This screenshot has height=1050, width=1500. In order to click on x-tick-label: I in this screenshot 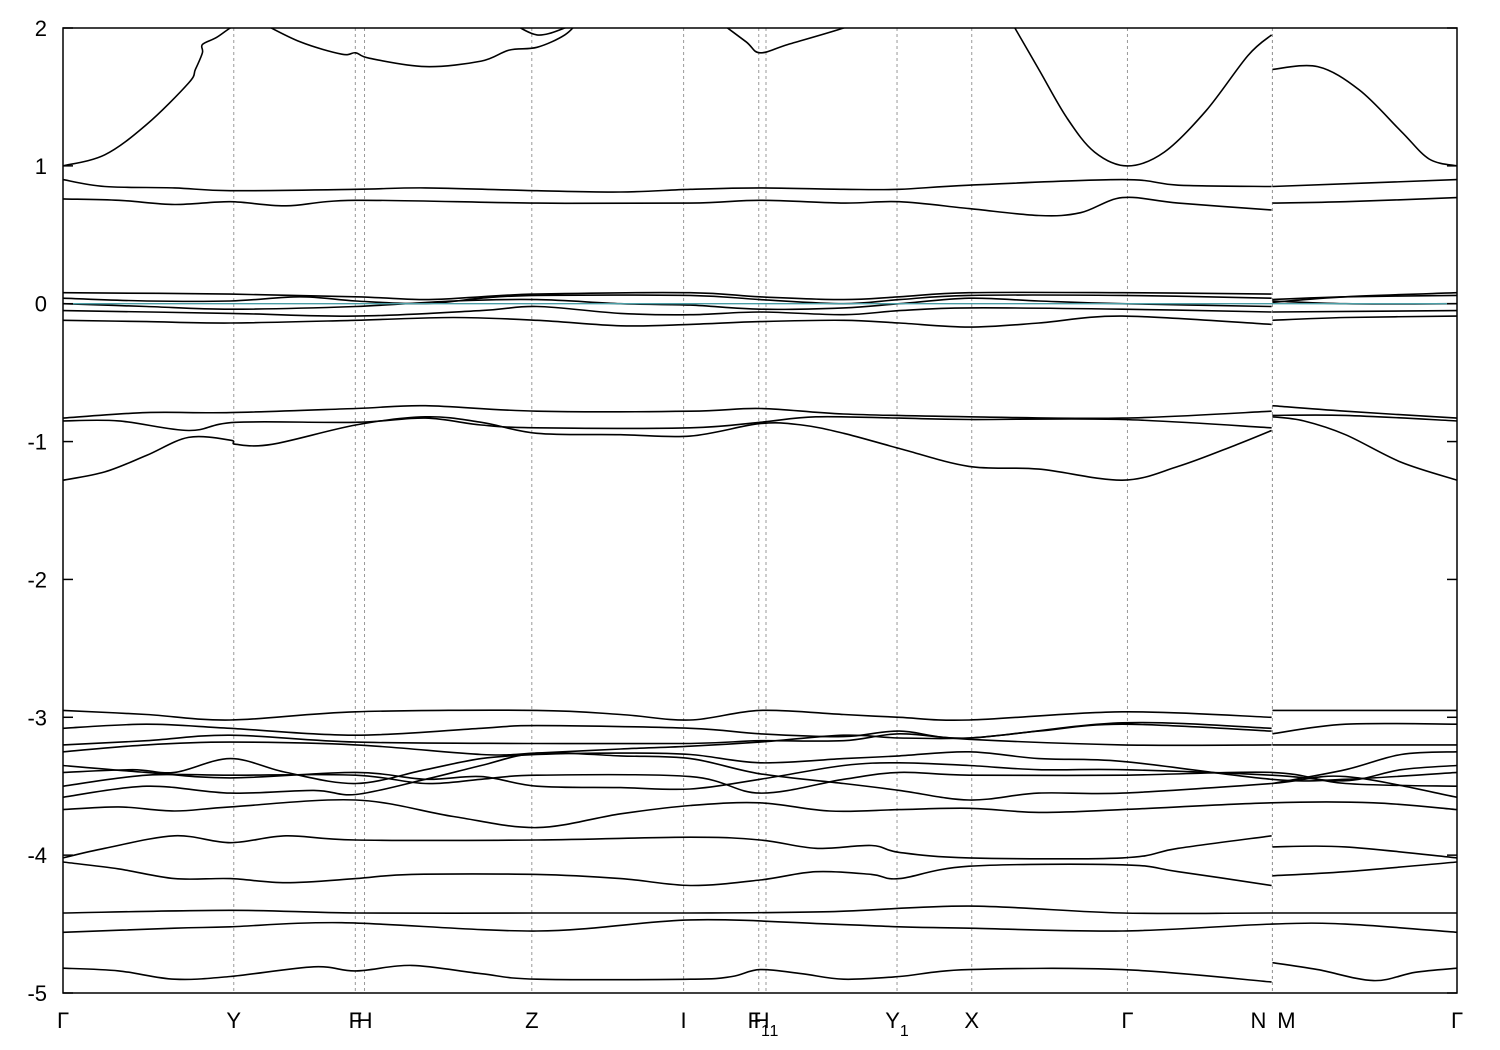, I will do `click(684, 1020)`.